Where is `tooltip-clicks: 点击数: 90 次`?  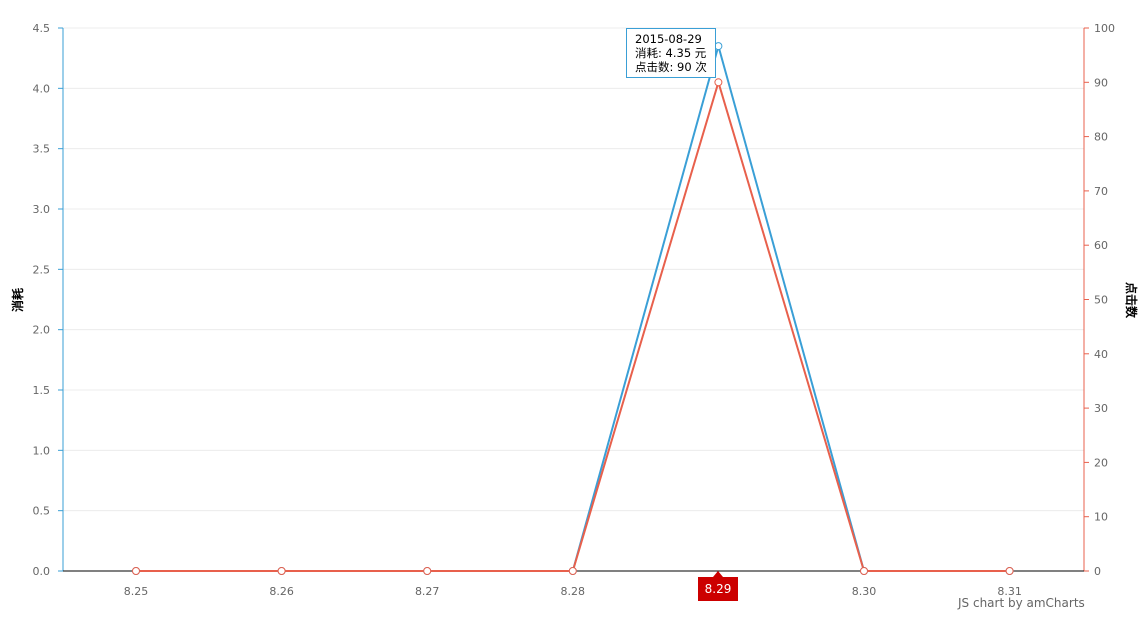
tooltip-clicks: 点击数: 90 次 is located at coordinates (671, 67).